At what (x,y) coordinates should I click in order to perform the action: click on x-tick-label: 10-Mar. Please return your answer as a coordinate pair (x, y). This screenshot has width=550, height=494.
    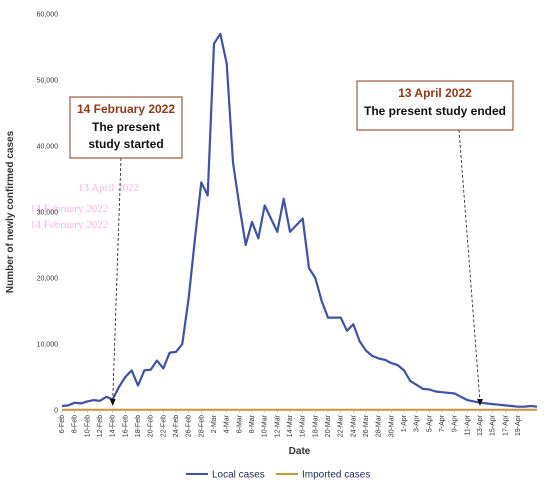
    Looking at the image, I should click on (265, 425).